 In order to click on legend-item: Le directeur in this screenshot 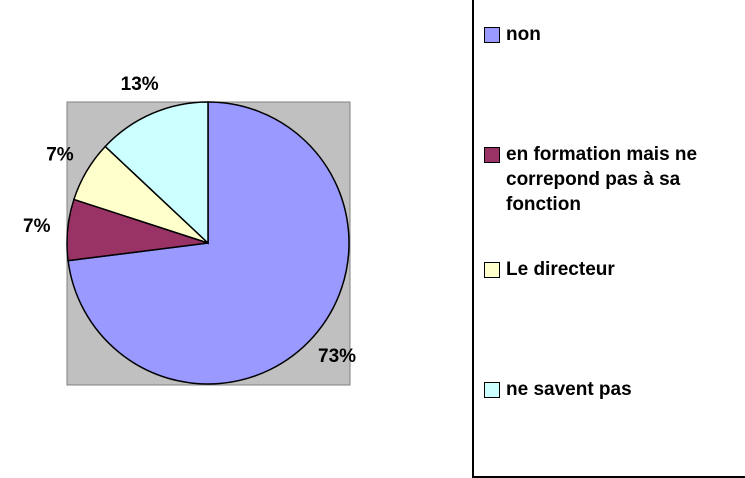, I will do `click(610, 269)`.